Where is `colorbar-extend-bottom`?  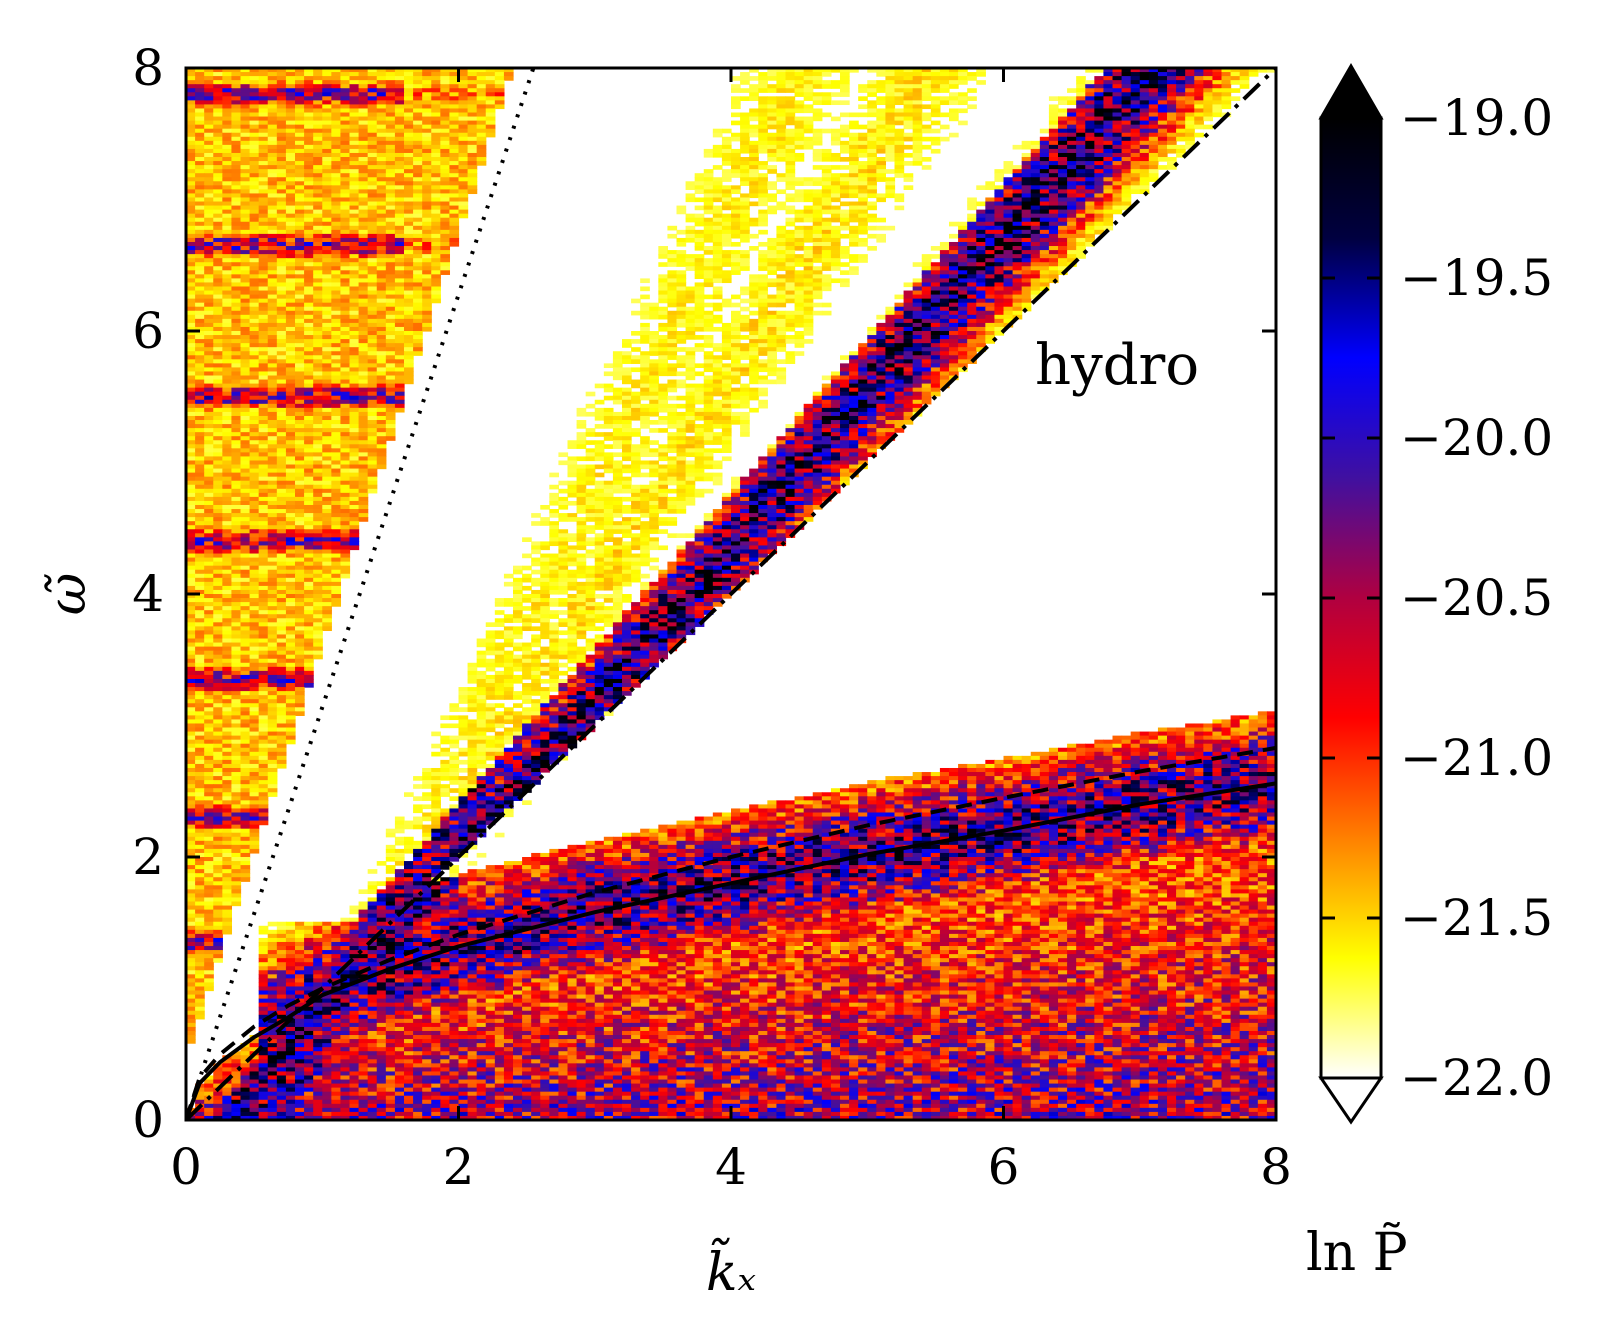 colorbar-extend-bottom is located at coordinates (1351, 1100).